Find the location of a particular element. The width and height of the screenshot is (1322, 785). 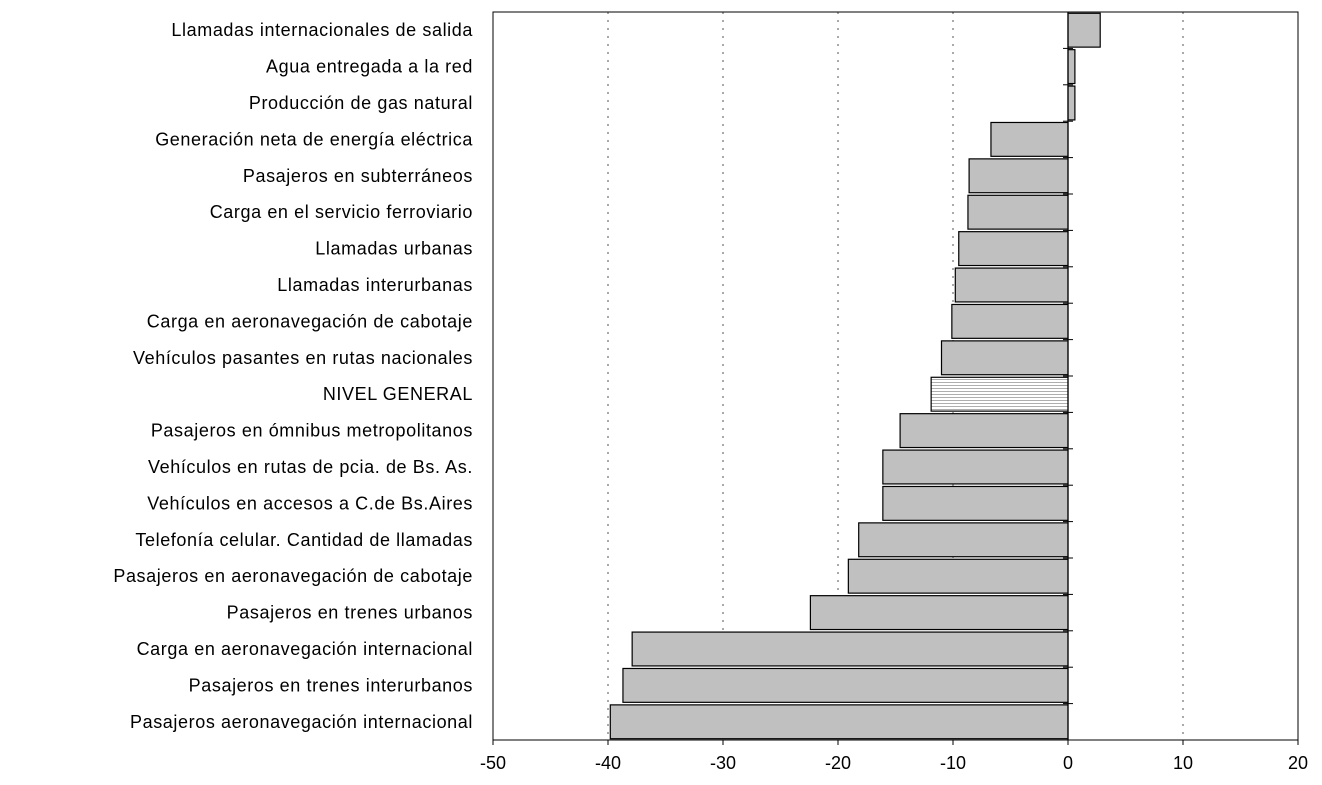

category-label: Carga en el servicio ferroviario is located at coordinates (341, 212).